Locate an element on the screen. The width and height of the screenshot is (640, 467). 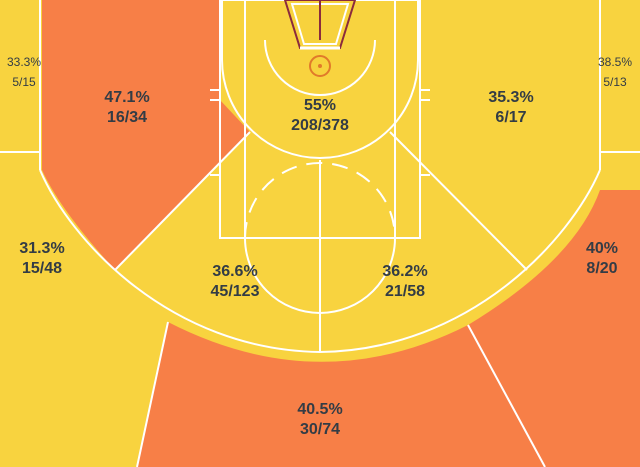
label-right-baseline-midrange-made: 6/17 is located at coordinates (510, 117).